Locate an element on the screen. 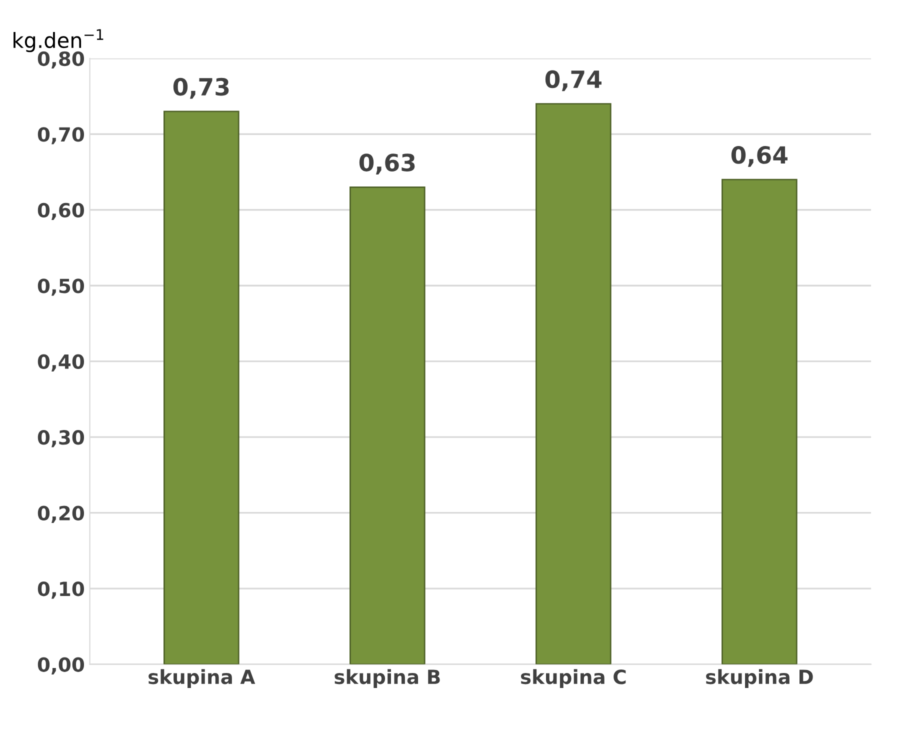 This screenshot has height=730, width=898. y-tick-label: 0,50 is located at coordinates (61, 287).